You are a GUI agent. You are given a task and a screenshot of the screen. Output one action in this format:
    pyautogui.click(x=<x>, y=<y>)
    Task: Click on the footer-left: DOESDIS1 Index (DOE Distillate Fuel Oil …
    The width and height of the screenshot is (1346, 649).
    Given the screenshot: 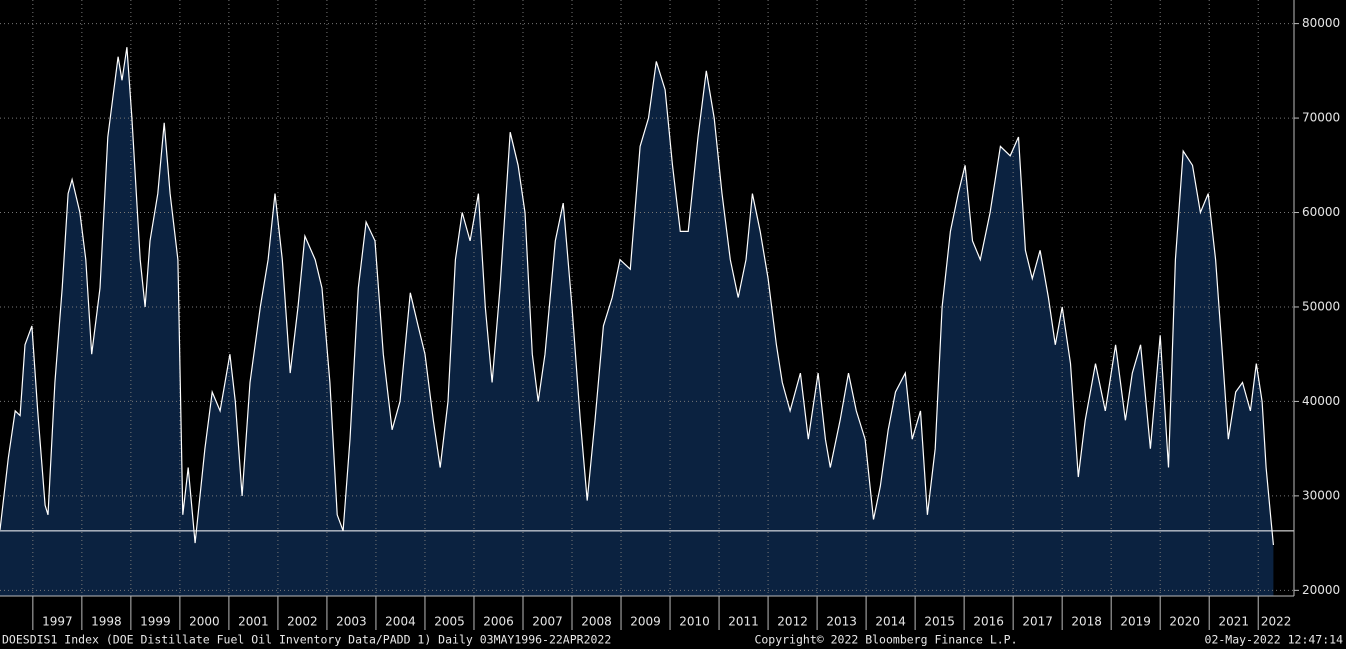 What is the action you would take?
    pyautogui.click(x=306, y=640)
    